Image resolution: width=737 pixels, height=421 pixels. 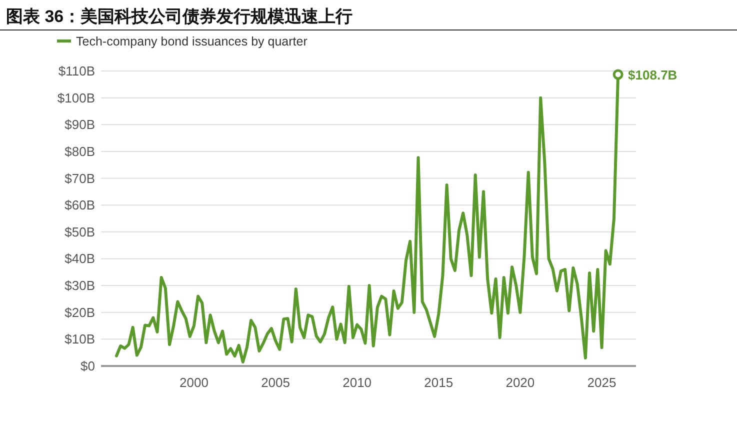 I want to click on x-tick-label: 2000, so click(x=194, y=382).